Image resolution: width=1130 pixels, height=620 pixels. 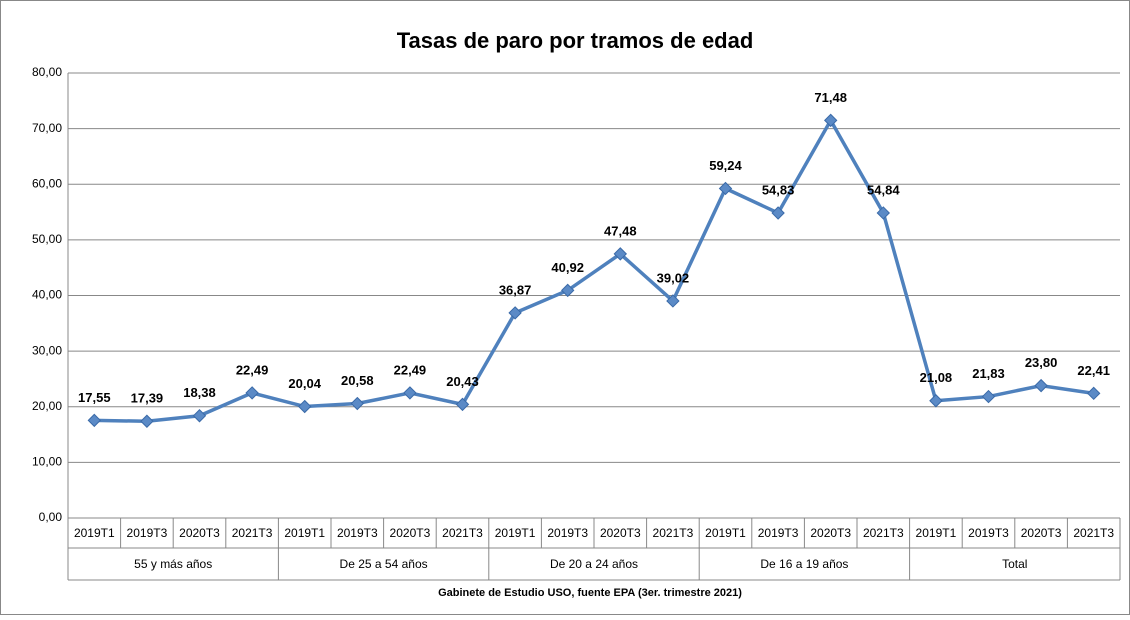 I want to click on y-tick-label: 80,00, so click(x=47, y=72).